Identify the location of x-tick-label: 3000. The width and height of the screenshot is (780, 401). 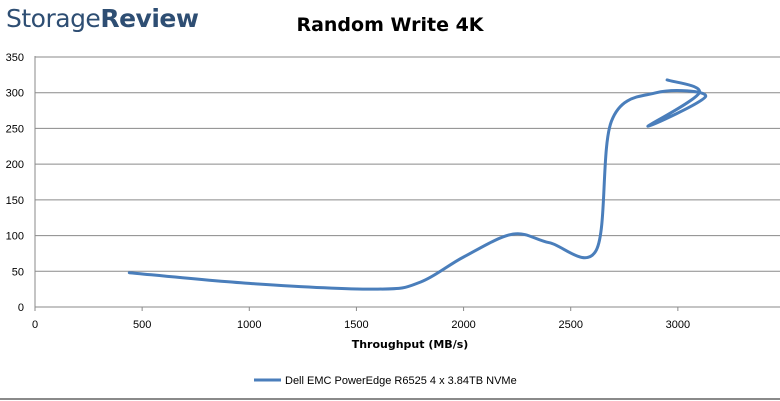
(678, 325).